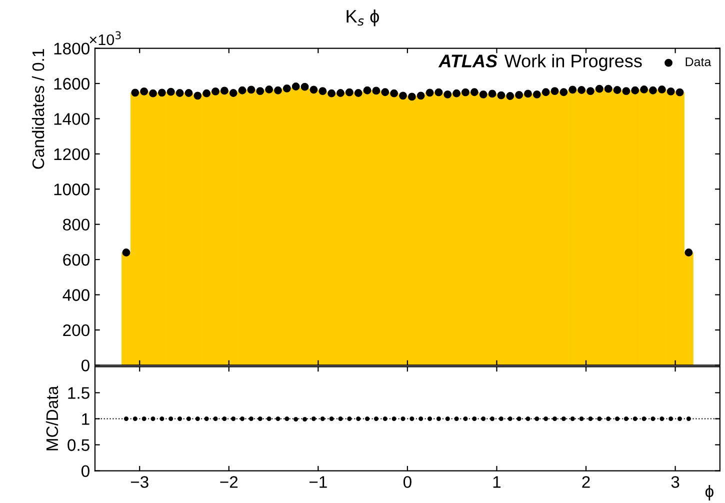  I want to click on y-axis-title: Candidates / 0.1, so click(38, 109).